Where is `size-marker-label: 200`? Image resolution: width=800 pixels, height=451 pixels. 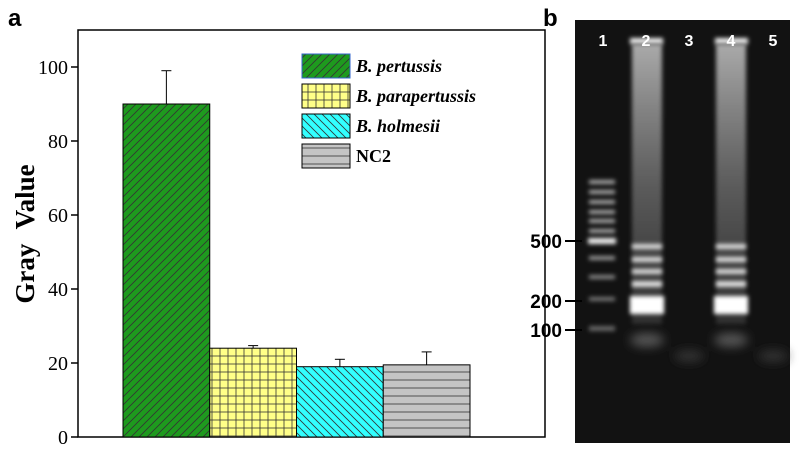
size-marker-label: 200 is located at coordinates (546, 302).